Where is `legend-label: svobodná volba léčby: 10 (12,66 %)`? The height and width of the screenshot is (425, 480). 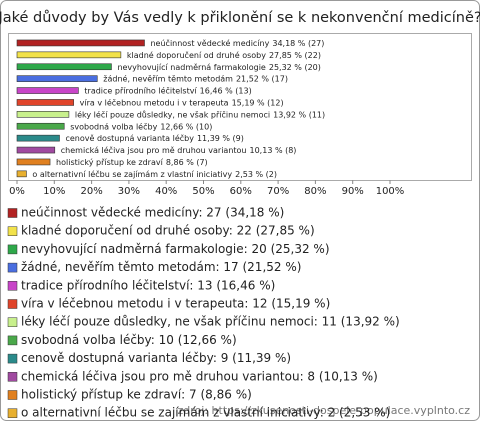
legend-label: svobodná volba léčby: 10 (12,66 %) is located at coordinates (129, 340).